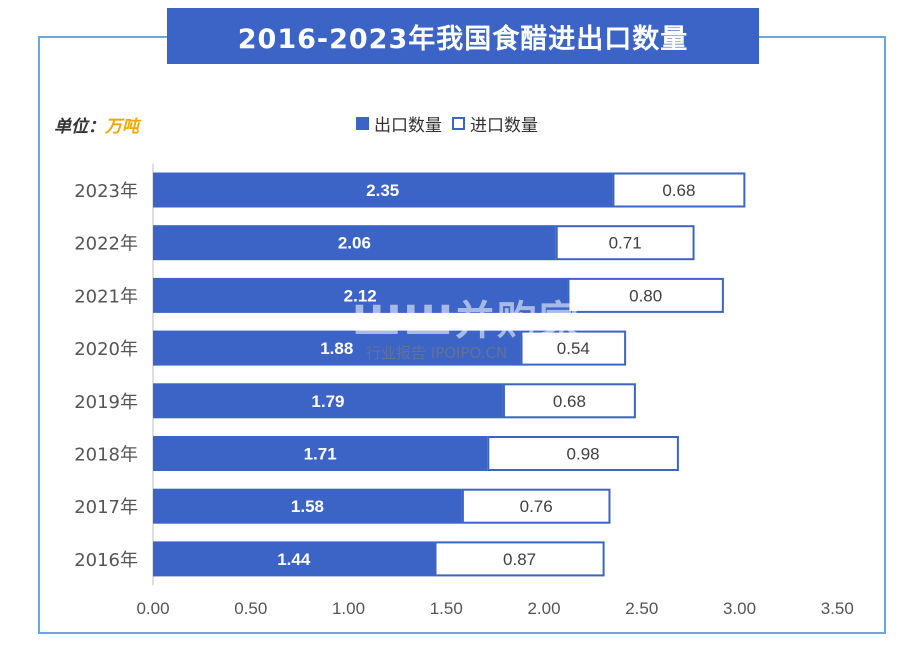 Image resolution: width=924 pixels, height=652 pixels. I want to click on data-label-export-4: 1.79, so click(327, 401).